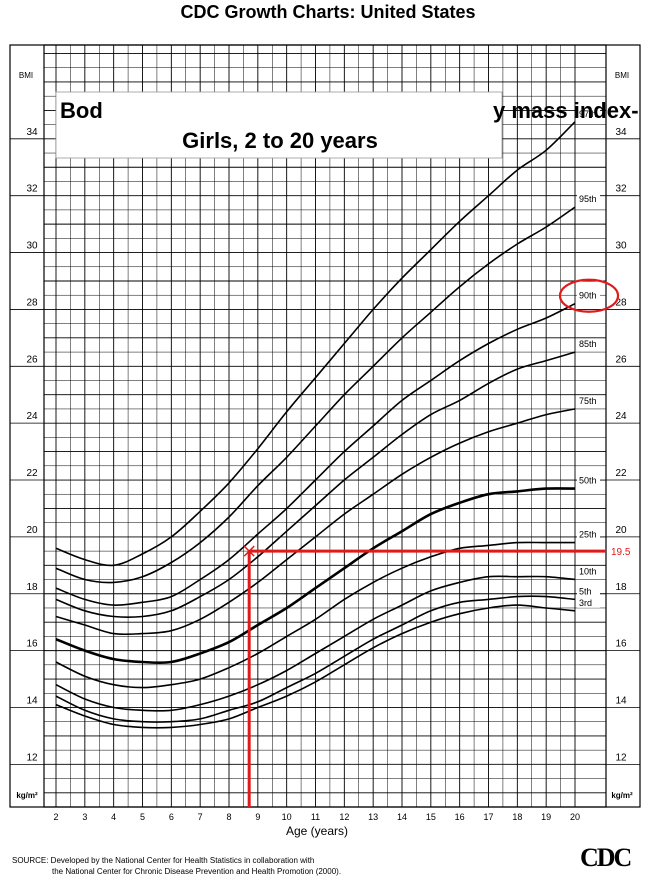 The width and height of the screenshot is (656, 895). I want to click on y-tick-label-right: 28, so click(621, 302).